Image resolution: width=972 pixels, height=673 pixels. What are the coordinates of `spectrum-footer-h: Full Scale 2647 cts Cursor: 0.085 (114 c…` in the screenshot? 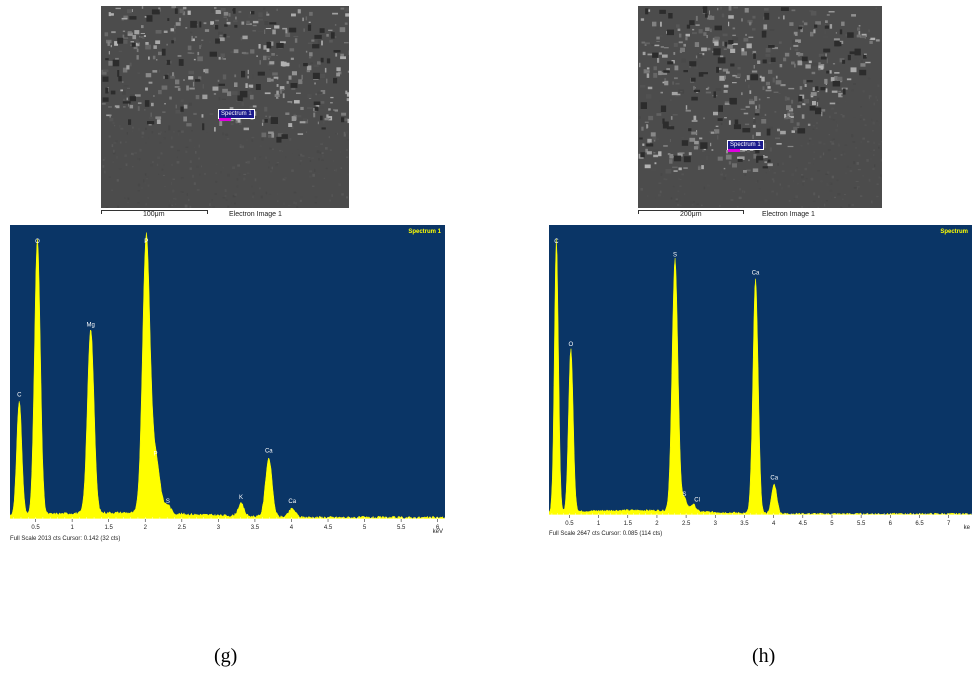 It's located at (606, 534).